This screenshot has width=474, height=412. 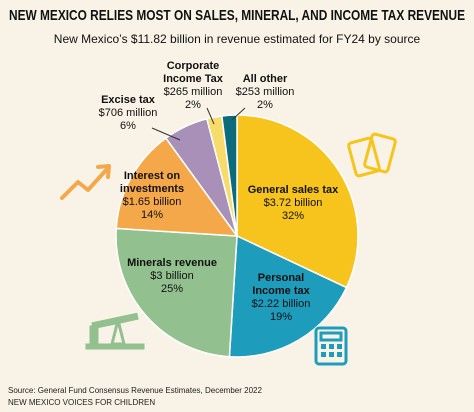 What do you see at coordinates (193, 92) in the screenshot?
I see `slice-amount: $265 million` at bounding box center [193, 92].